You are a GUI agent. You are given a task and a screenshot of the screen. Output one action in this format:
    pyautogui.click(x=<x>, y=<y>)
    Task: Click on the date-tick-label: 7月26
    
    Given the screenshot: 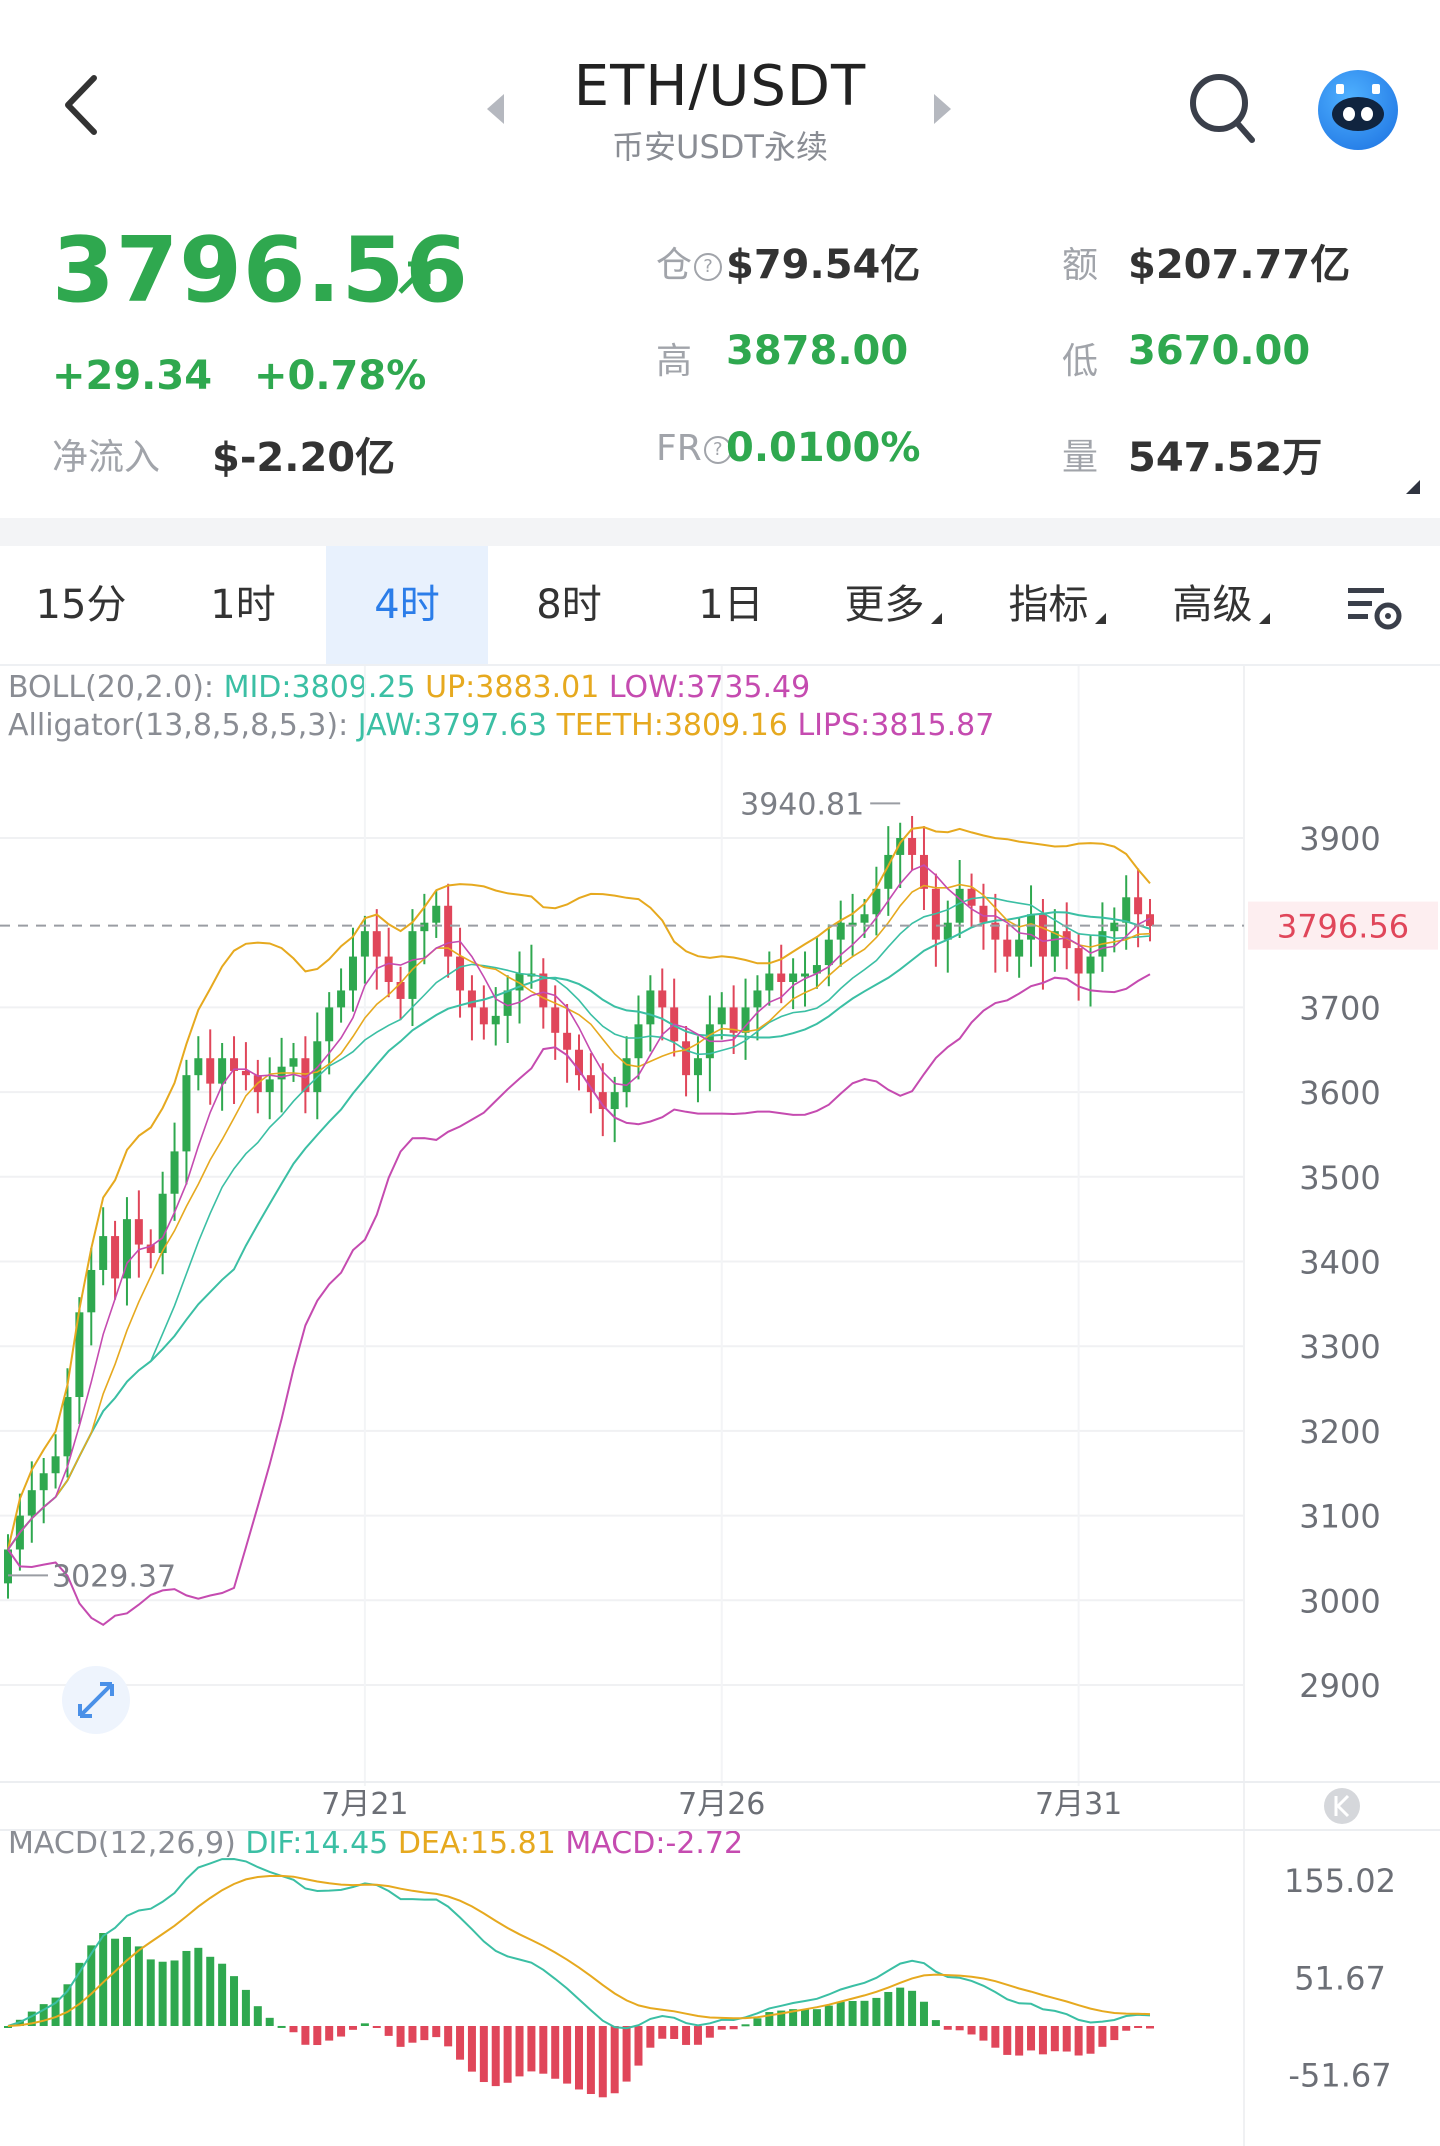 What is the action you would take?
    pyautogui.click(x=721, y=1804)
    